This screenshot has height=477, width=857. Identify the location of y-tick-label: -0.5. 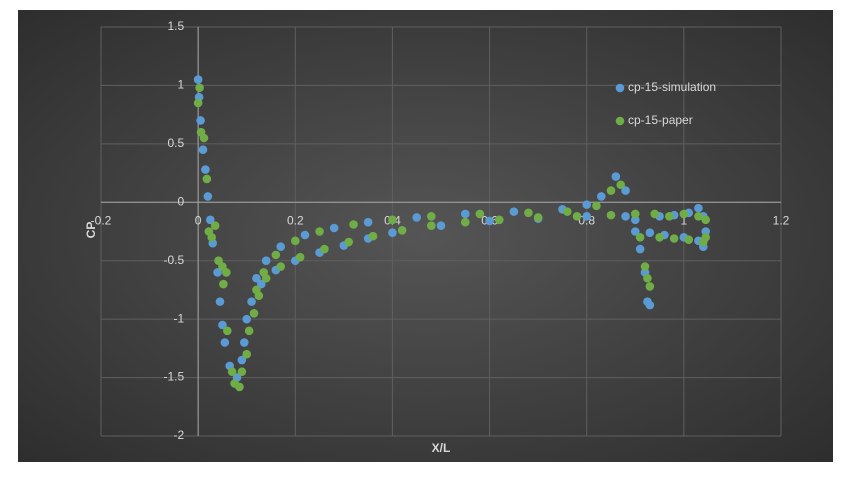
(173, 260).